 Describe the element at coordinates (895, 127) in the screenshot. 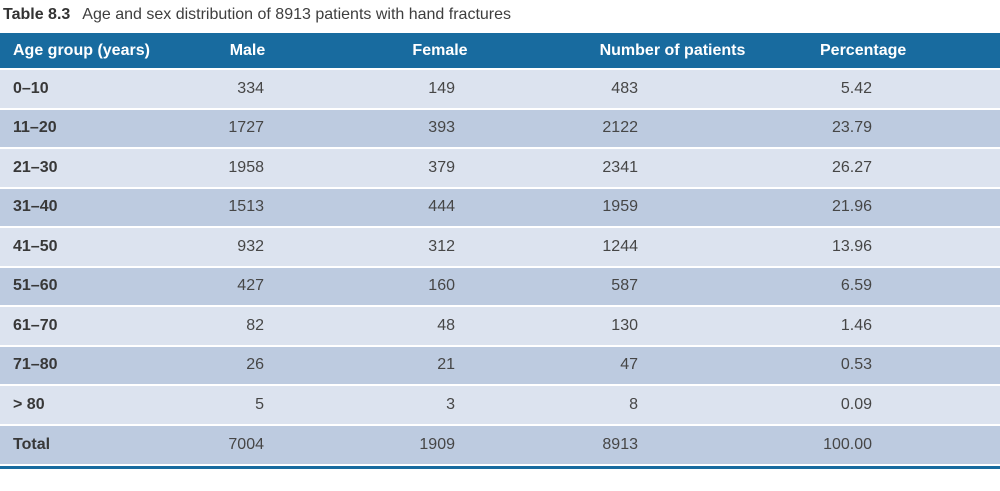

I see `cell-percentage: 23.79` at that location.